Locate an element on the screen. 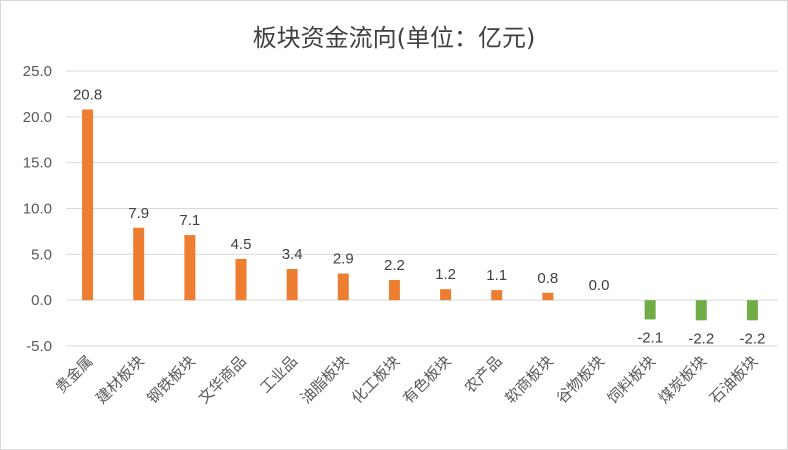 This screenshot has width=788, height=450. data-label: 3.4 is located at coordinates (292, 254).